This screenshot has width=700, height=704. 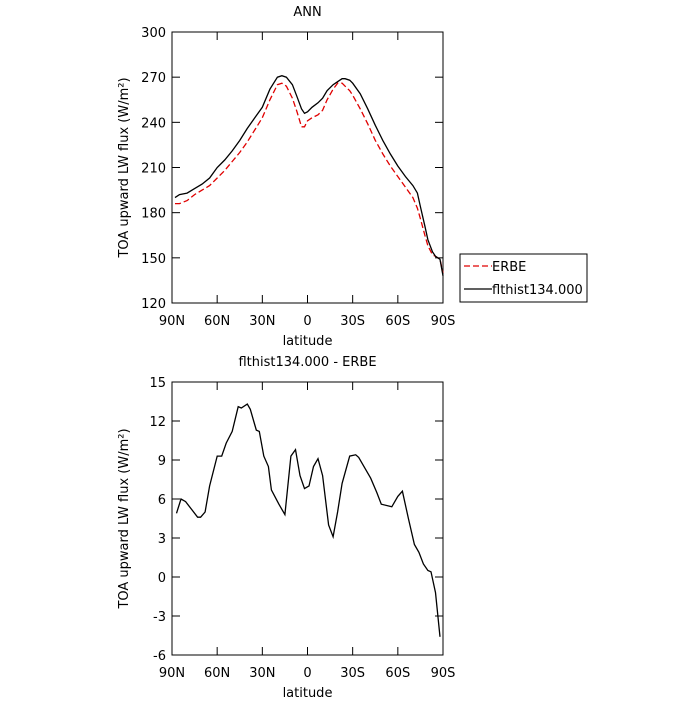 I want to click on chart-title: ANN, so click(x=307, y=12).